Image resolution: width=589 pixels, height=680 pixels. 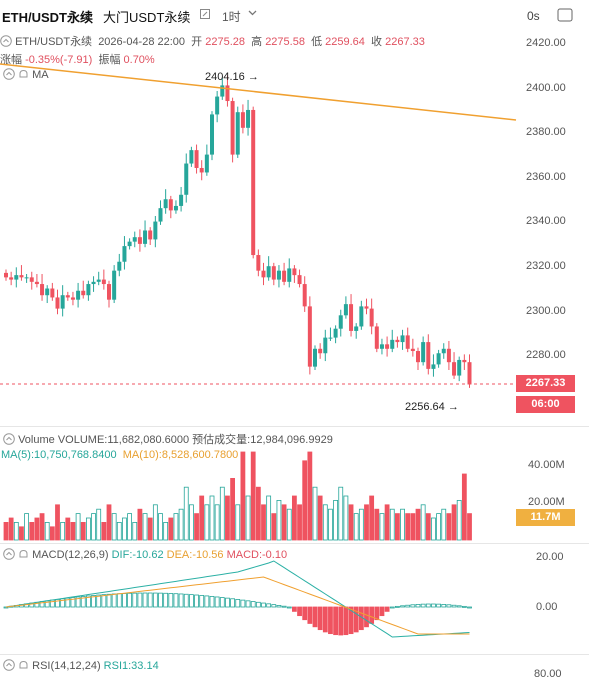 What do you see at coordinates (237, 605) in the screenshot?
I see `macd-dea-line` at bounding box center [237, 605].